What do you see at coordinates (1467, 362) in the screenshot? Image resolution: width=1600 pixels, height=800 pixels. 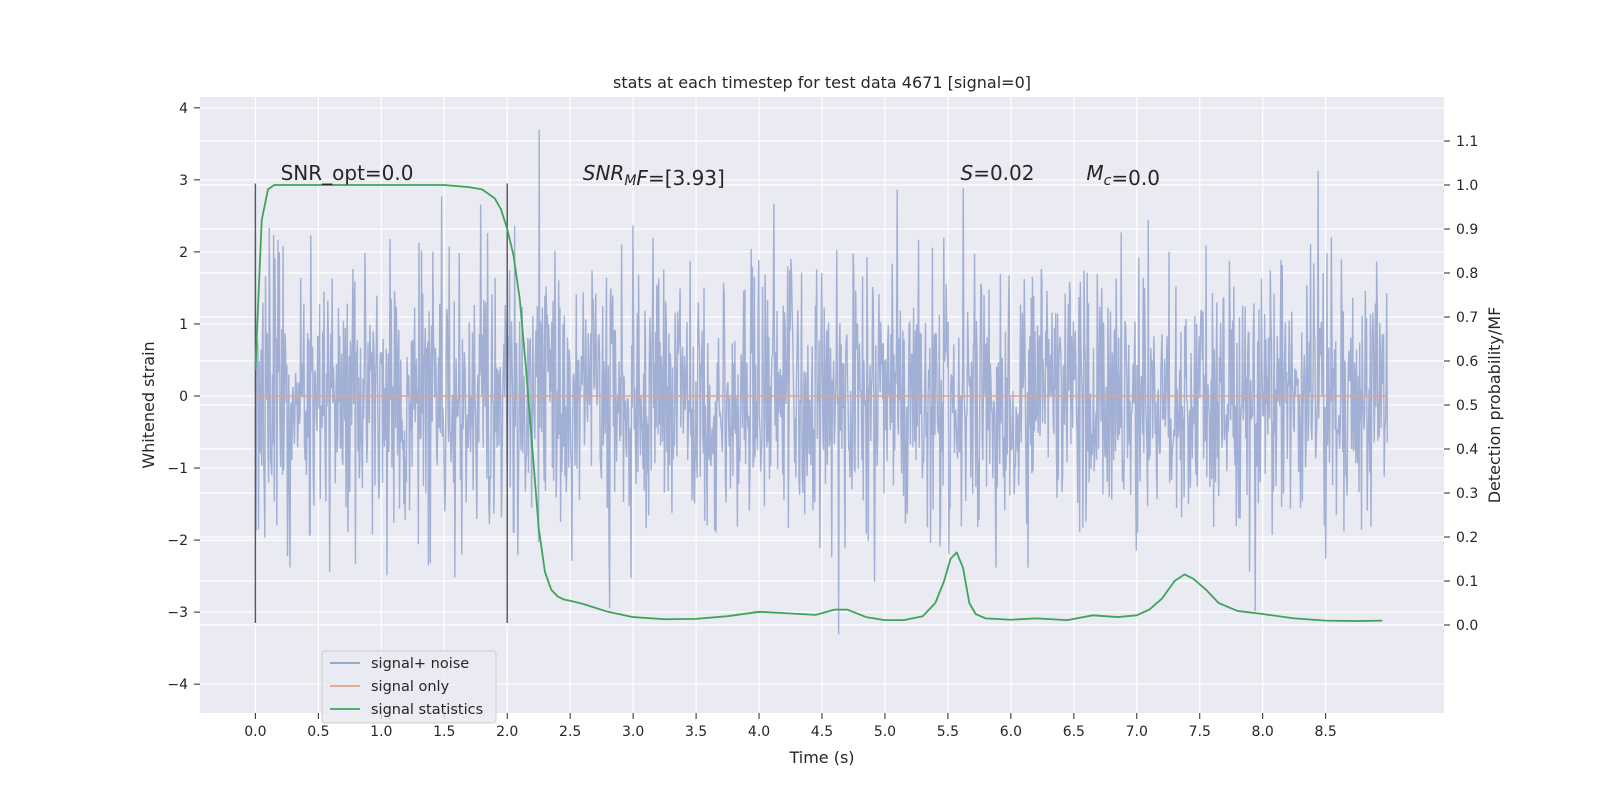 I see `y-right-tick-label: 0.6` at bounding box center [1467, 362].